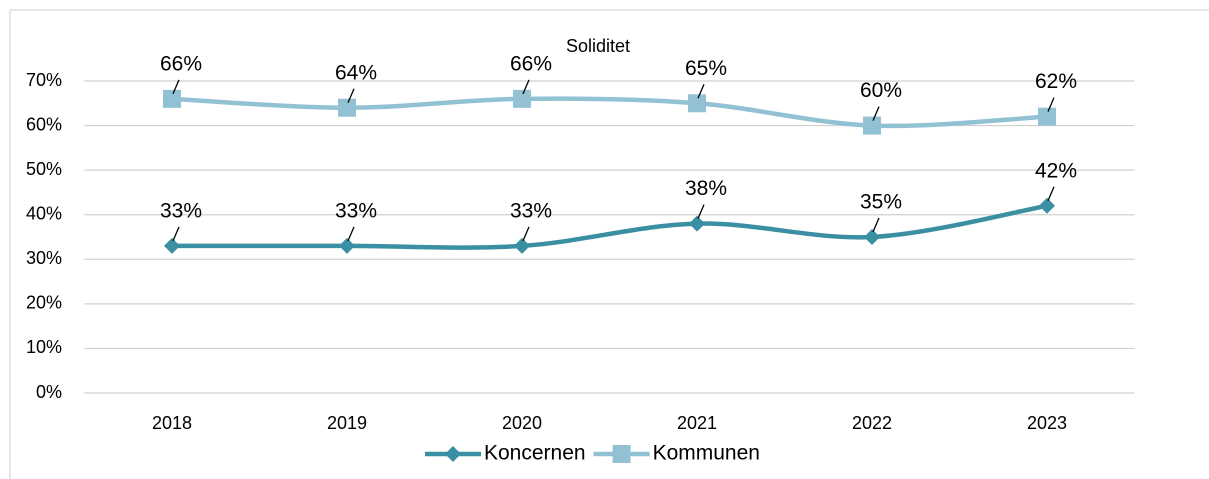 The height and width of the screenshot is (479, 1209). I want to click on y-tick-label: 40%, so click(44, 213).